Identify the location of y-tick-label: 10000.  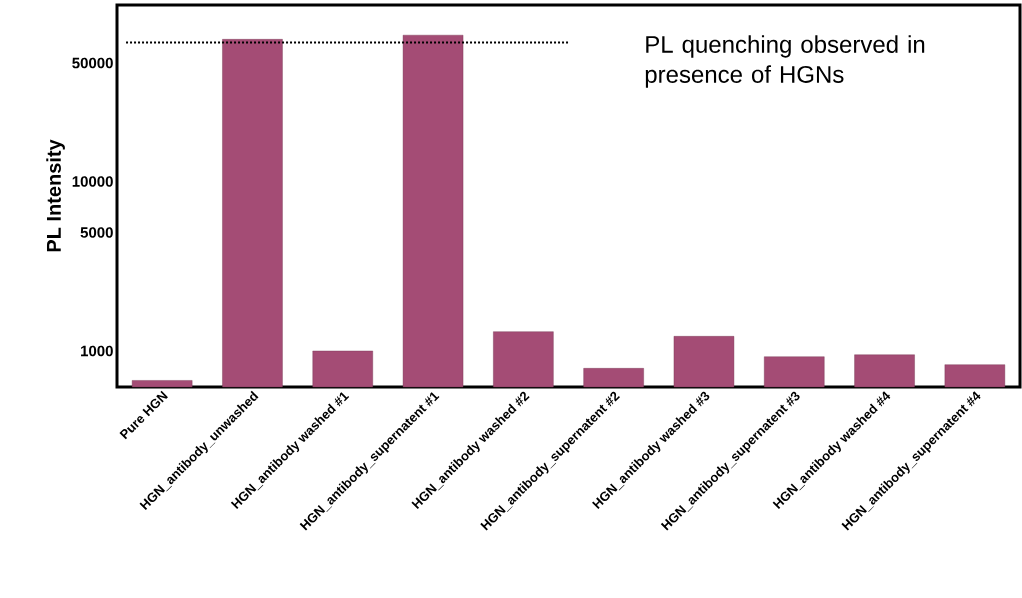
(92, 181).